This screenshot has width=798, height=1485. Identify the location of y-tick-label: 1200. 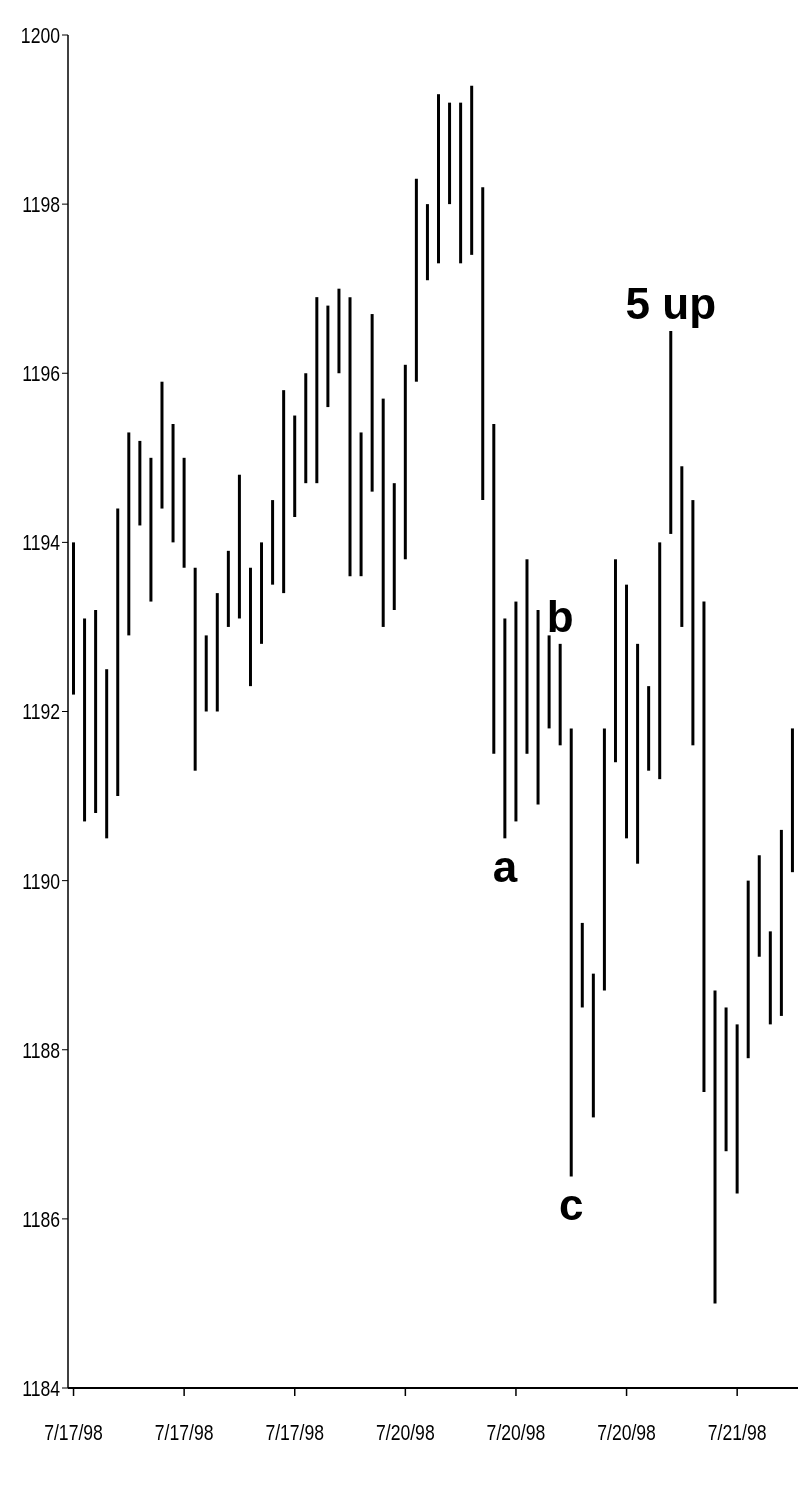
(40, 35).